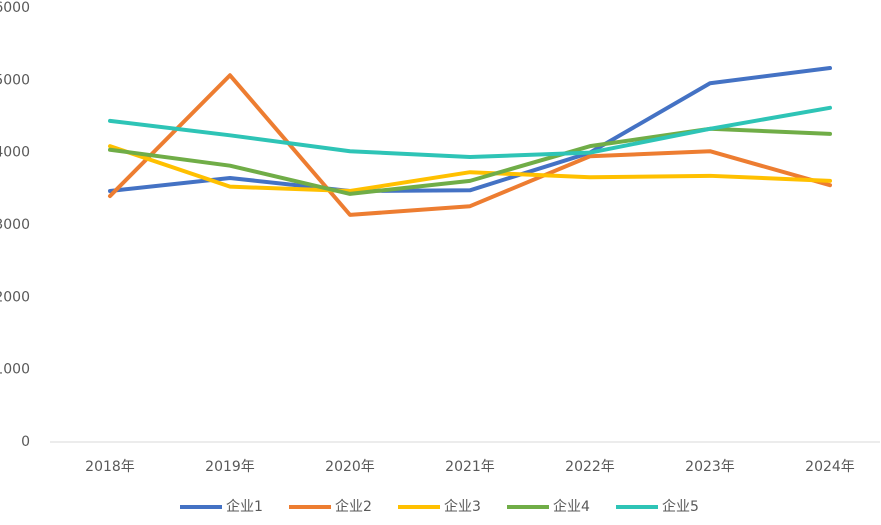 The height and width of the screenshot is (525, 881). What do you see at coordinates (25, 442) in the screenshot?
I see `y-tick-label: 0` at bounding box center [25, 442].